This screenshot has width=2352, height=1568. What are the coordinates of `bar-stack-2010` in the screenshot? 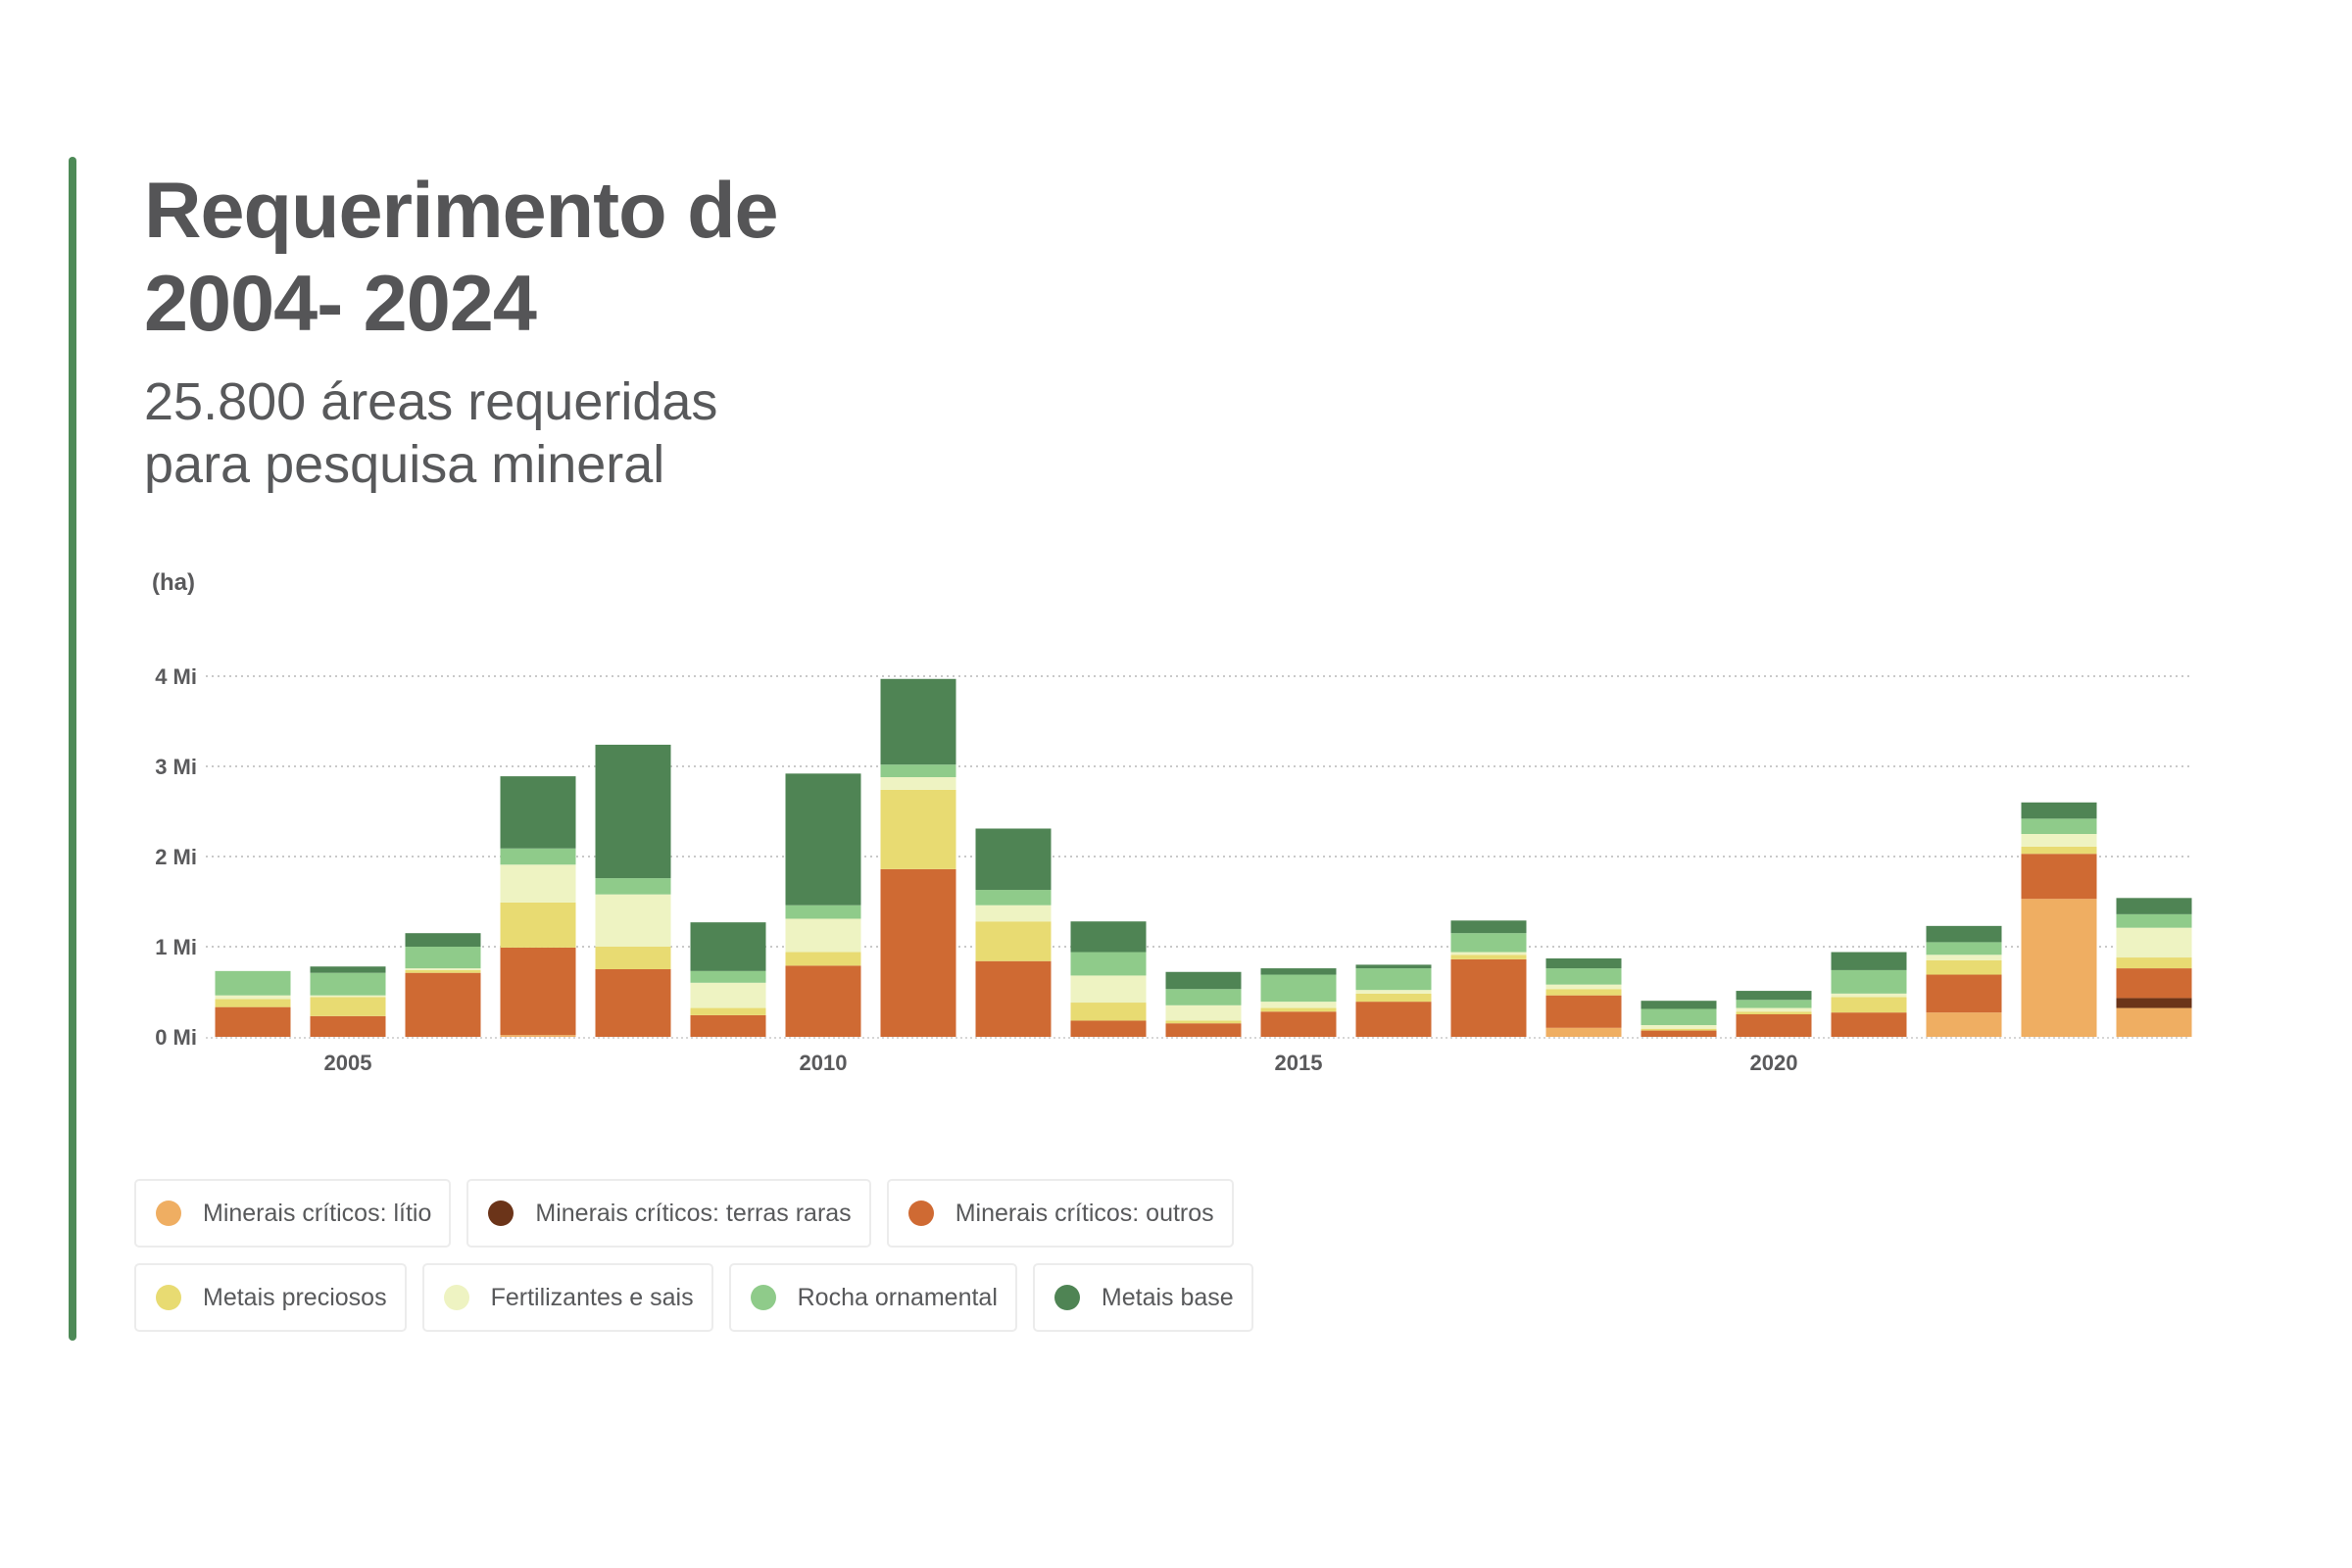 It's located at (823, 905).